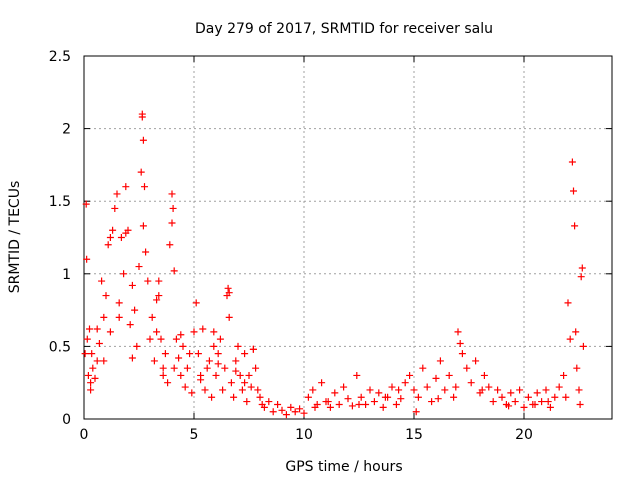  What do you see at coordinates (60, 57) in the screenshot?
I see `y-tick-label: 2.5` at bounding box center [60, 57].